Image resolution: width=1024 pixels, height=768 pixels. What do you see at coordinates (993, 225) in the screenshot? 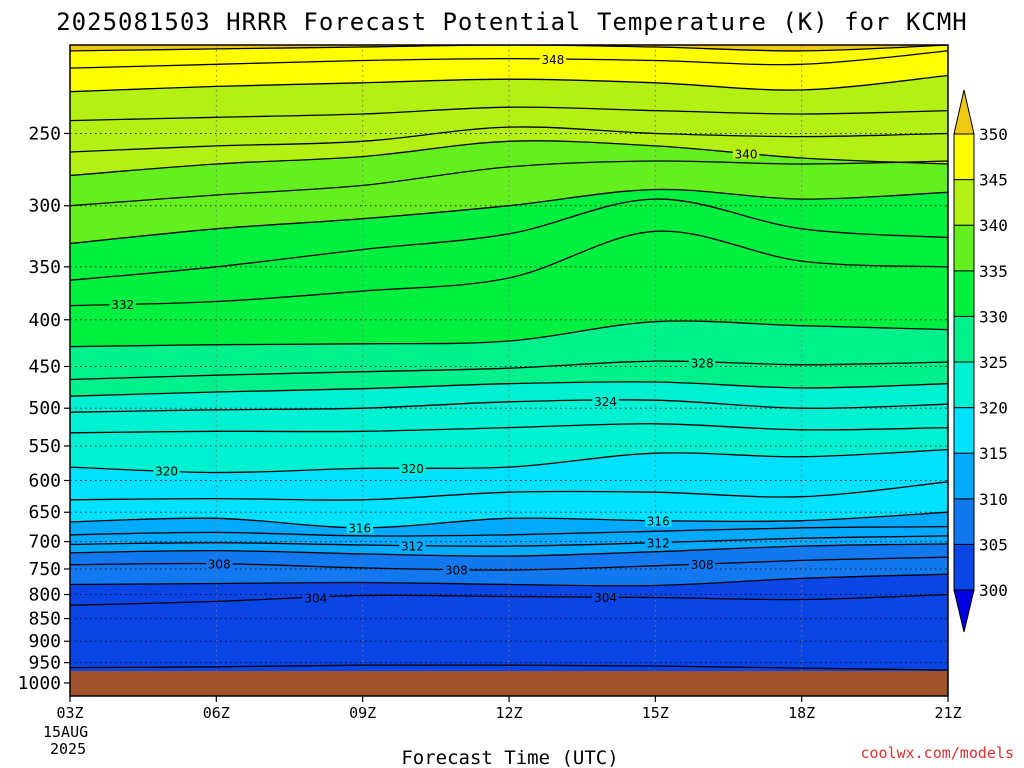
I see `colorbar-label: 340` at bounding box center [993, 225].